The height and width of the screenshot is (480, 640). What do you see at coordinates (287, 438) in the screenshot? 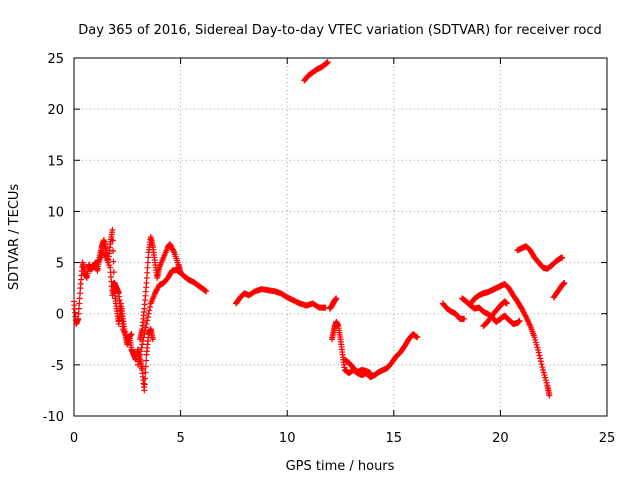
I see `x-tick-label: 10` at bounding box center [287, 438].